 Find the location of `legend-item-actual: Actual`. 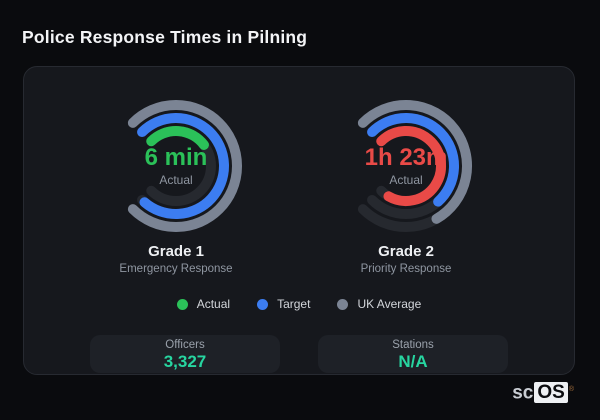

legend-item-actual: Actual is located at coordinates (203, 304).